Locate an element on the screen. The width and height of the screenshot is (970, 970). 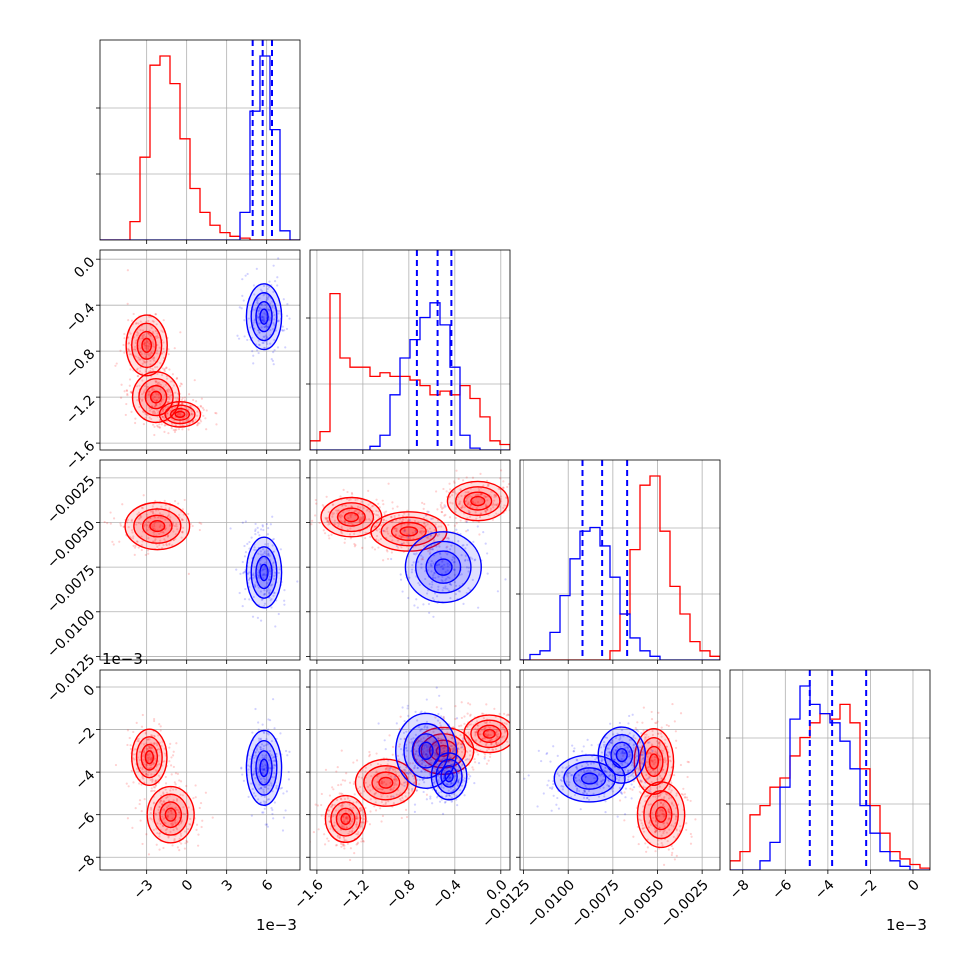
panel-frame is located at coordinates (200, 140).